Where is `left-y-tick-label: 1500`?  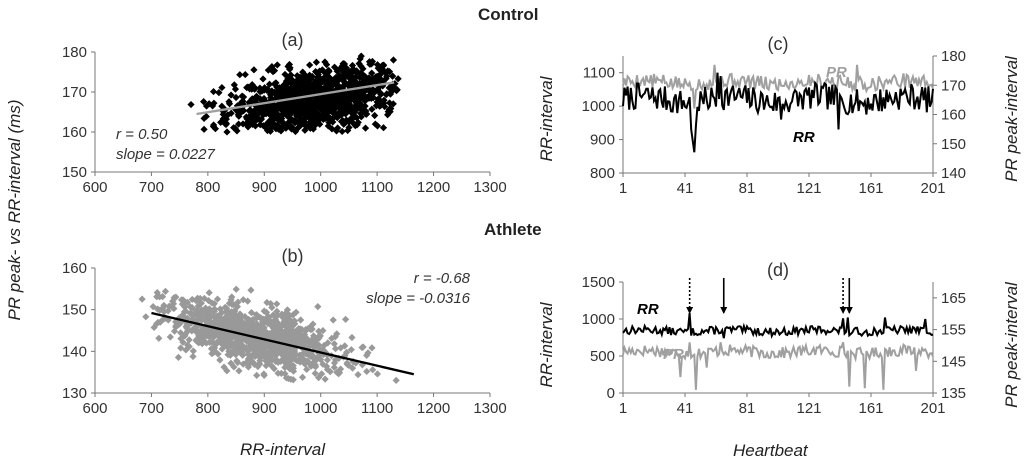
left-y-tick-label: 1500 is located at coordinates (598, 282).